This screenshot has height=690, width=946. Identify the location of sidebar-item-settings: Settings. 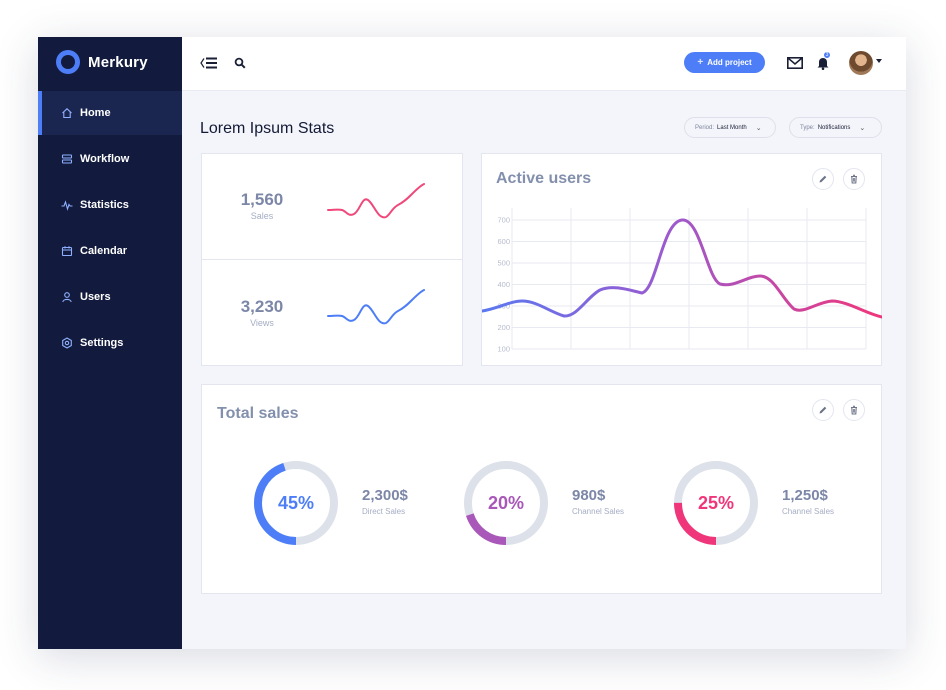
(110, 343).